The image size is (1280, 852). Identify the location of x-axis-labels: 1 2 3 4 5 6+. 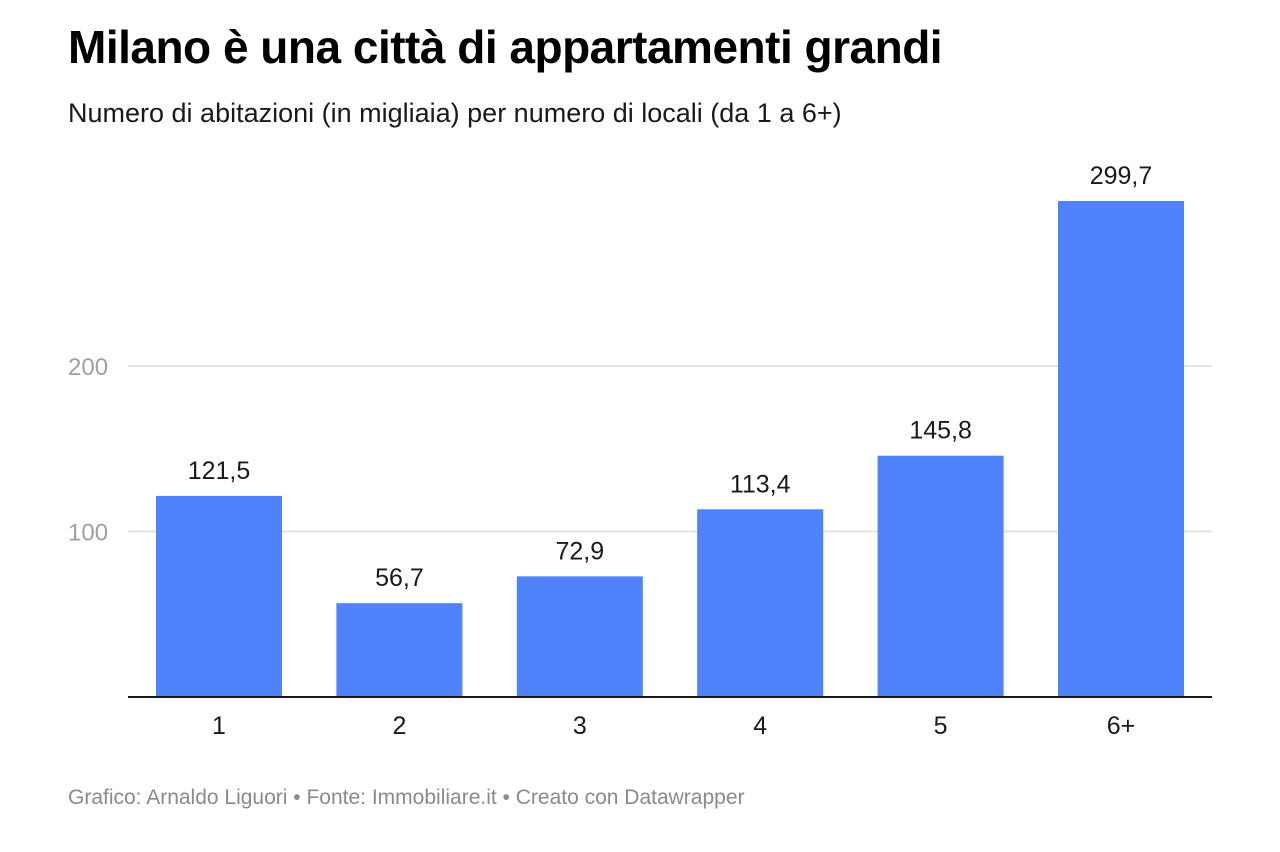
(673, 726).